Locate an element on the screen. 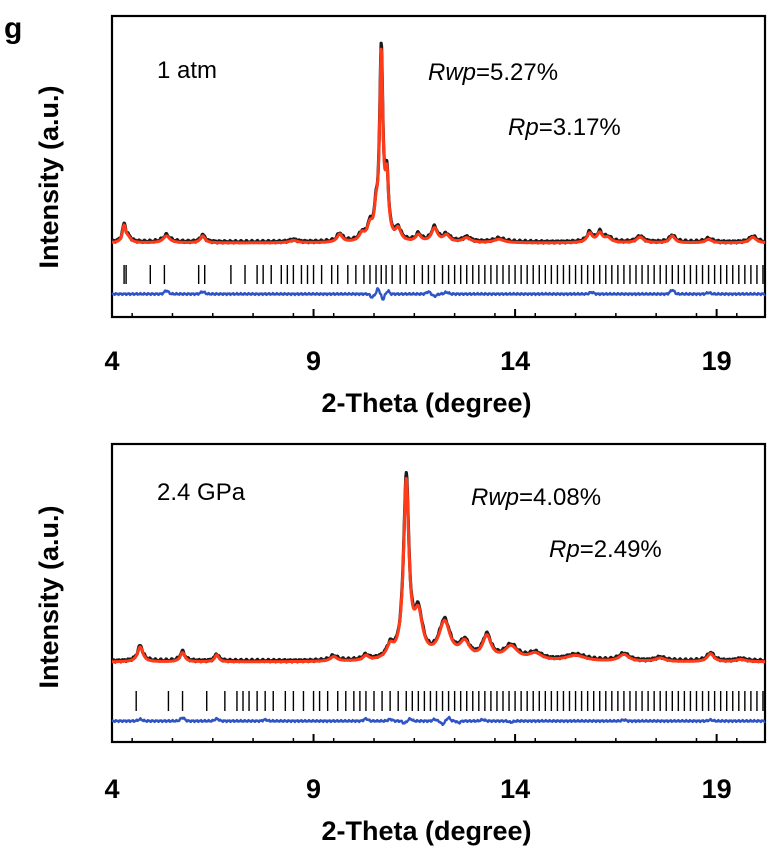  x-tick-label-19-1: 19 is located at coordinates (717, 789).